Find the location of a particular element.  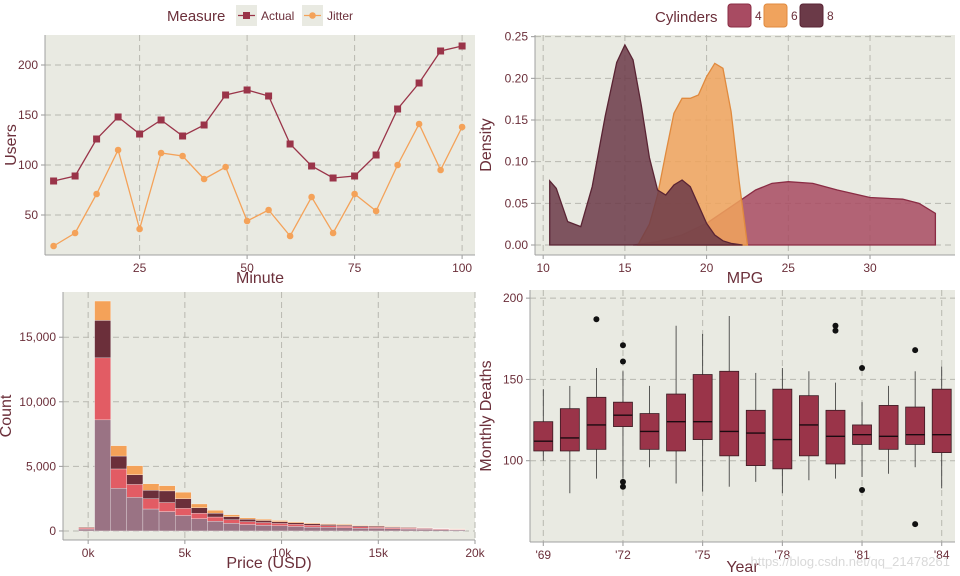

y-tick-label: 0.10 is located at coordinates (517, 162).